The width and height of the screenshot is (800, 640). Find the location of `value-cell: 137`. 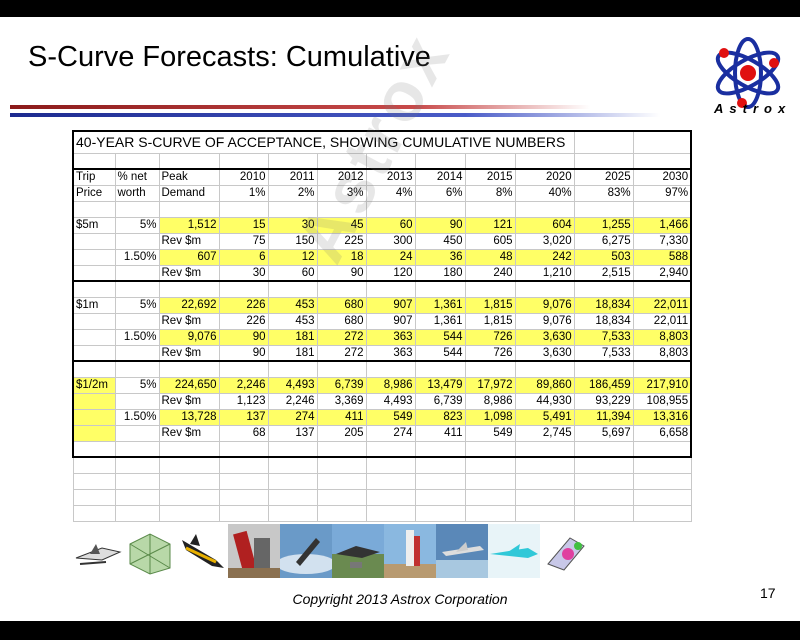

value-cell: 137 is located at coordinates (292, 433).